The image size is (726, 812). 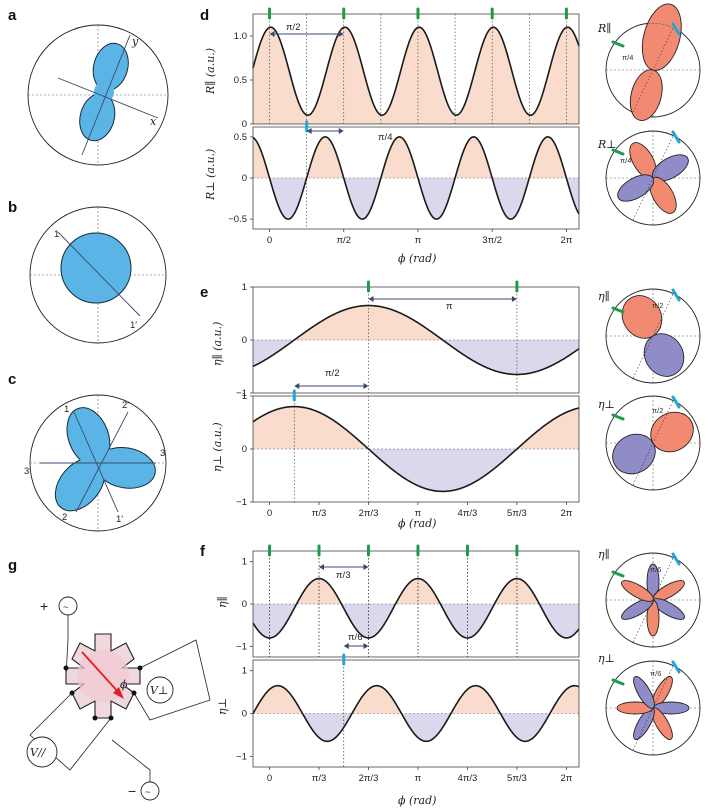 I want to click on d-bottom-xtick-label: 0, so click(x=269, y=240).